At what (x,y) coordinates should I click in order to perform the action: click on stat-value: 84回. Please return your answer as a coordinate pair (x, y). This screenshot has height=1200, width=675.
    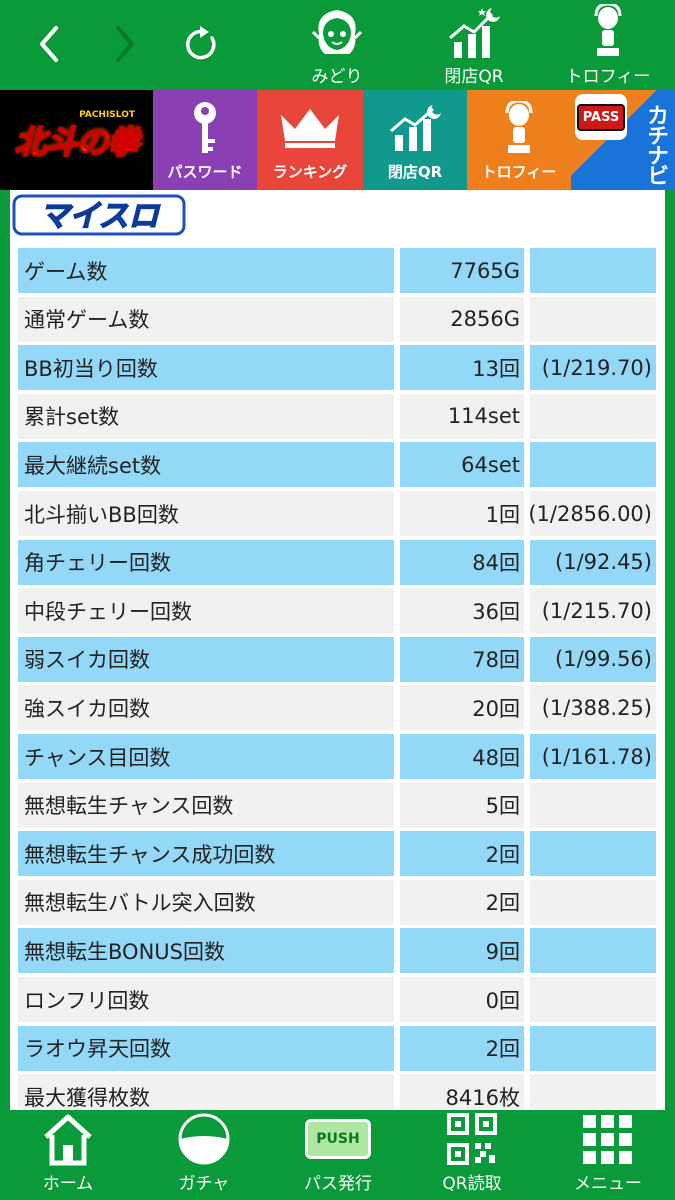
    Looking at the image, I should click on (462, 562).